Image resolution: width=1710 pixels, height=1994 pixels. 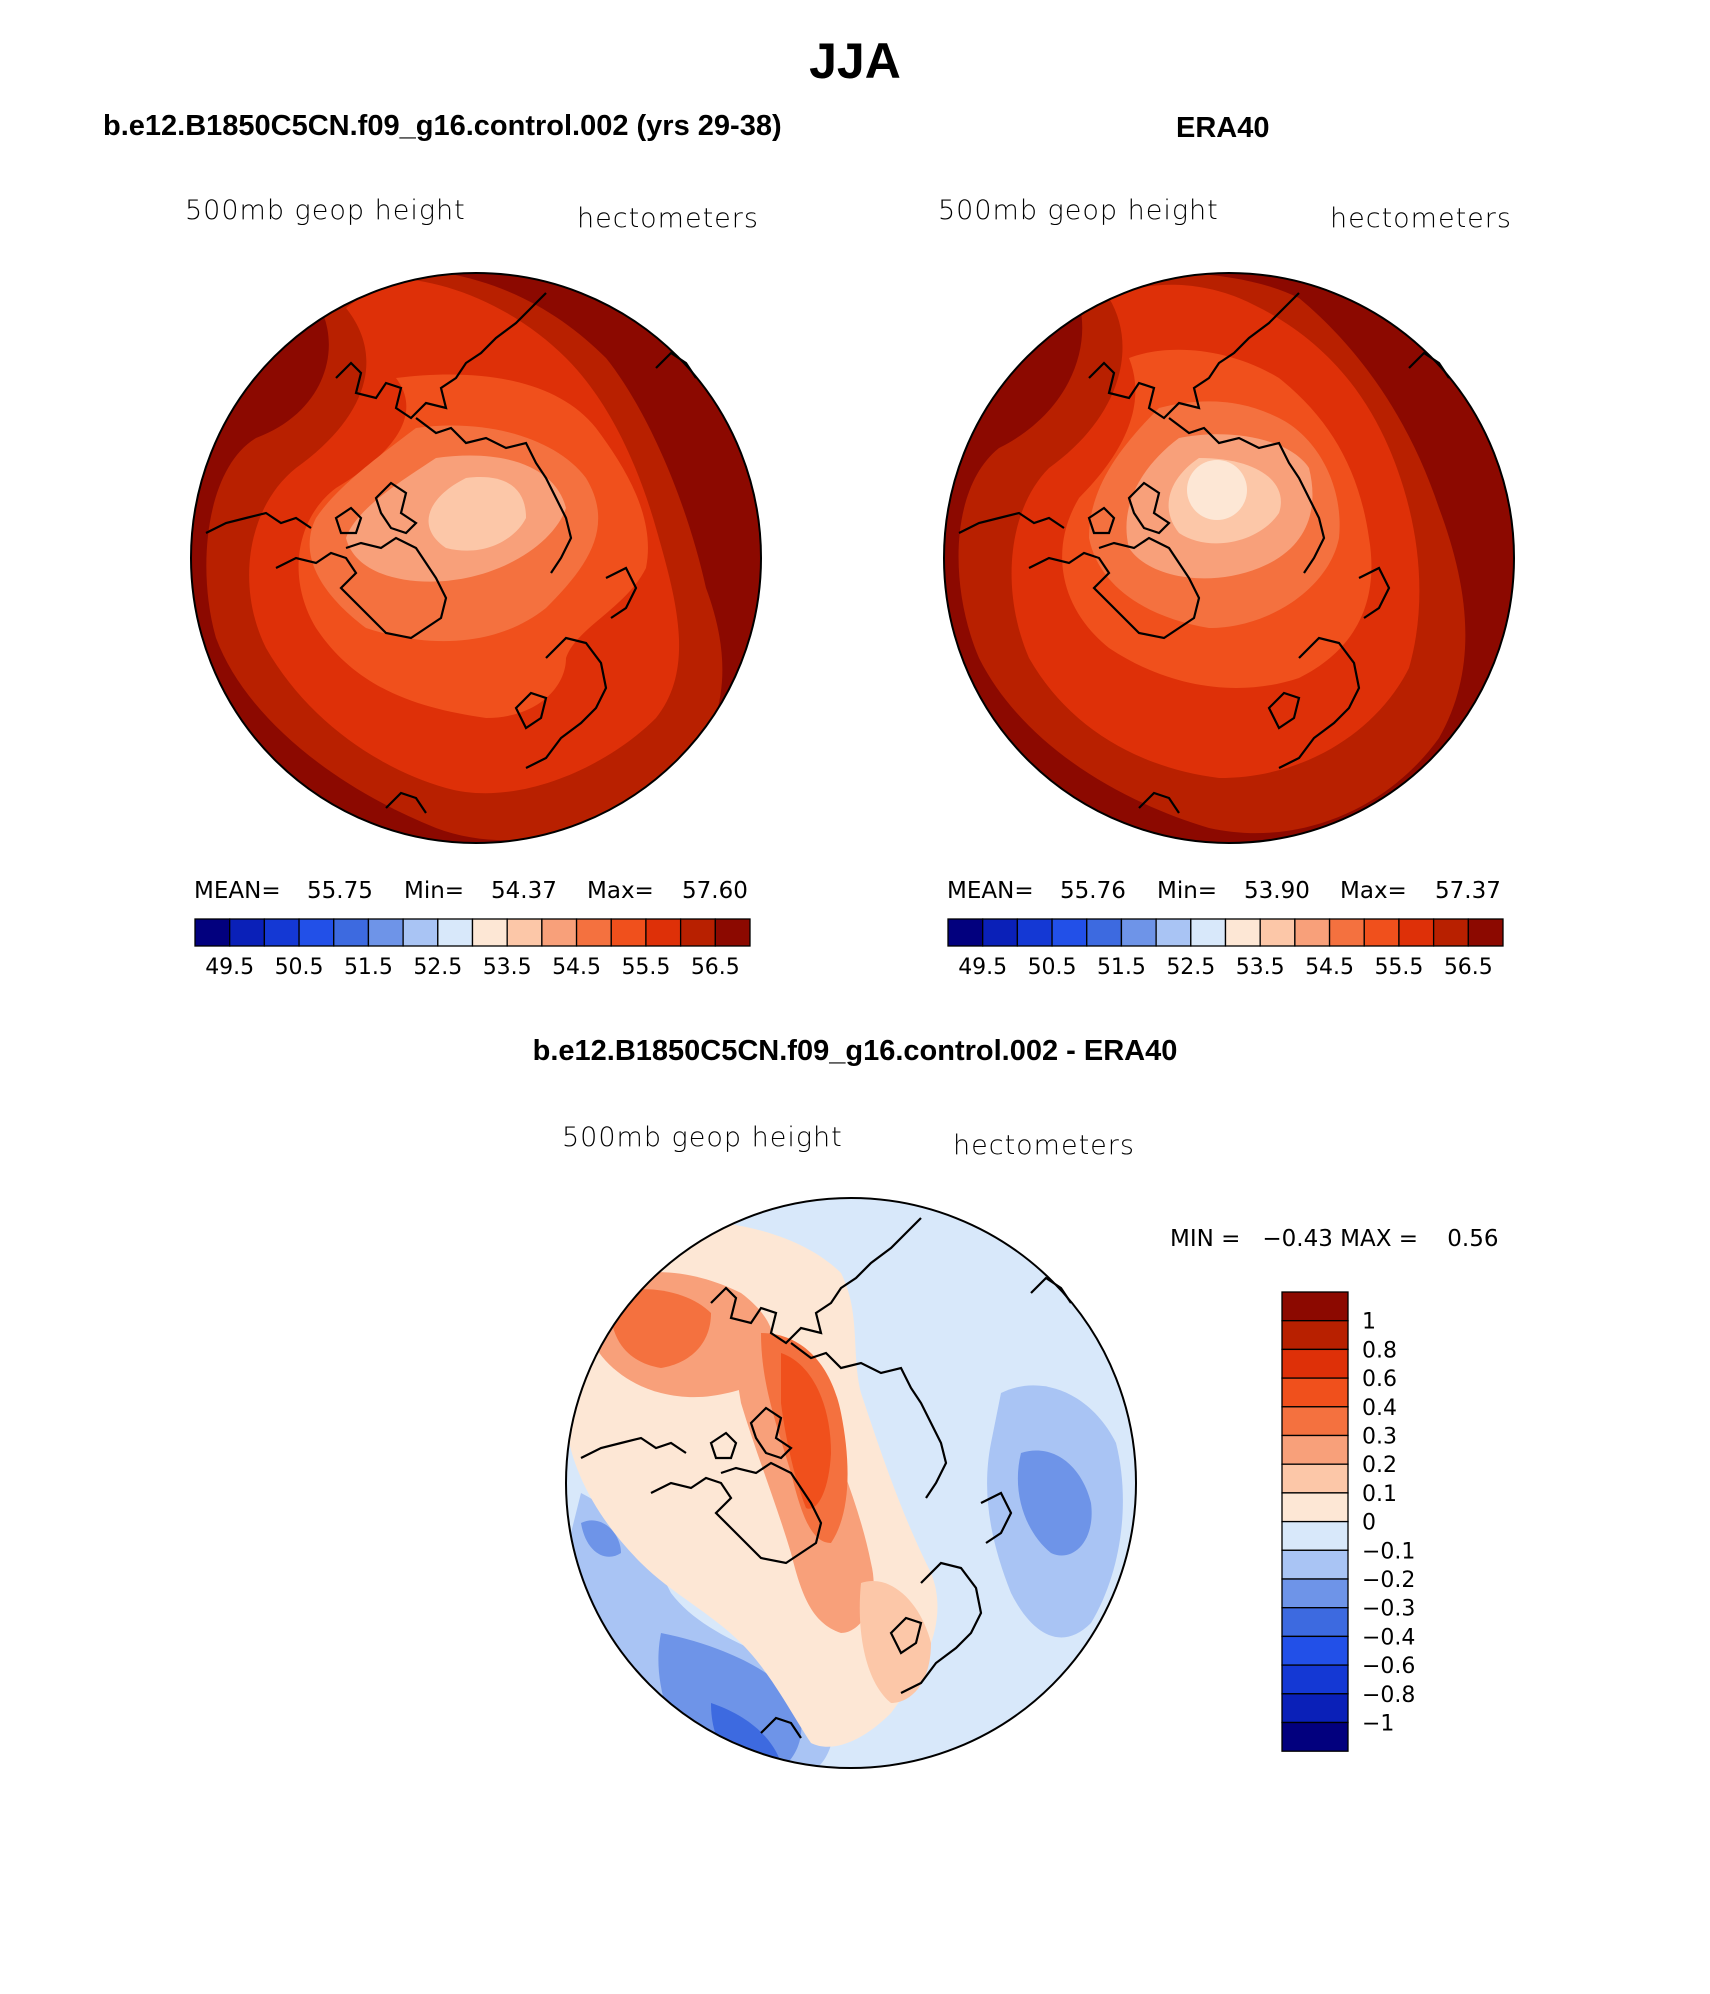 What do you see at coordinates (472, 949) in the screenshot?
I see `model-colorbar: 49.5 50.5 51.5 52.5 53.5 54.5 55.5 56.5` at bounding box center [472, 949].